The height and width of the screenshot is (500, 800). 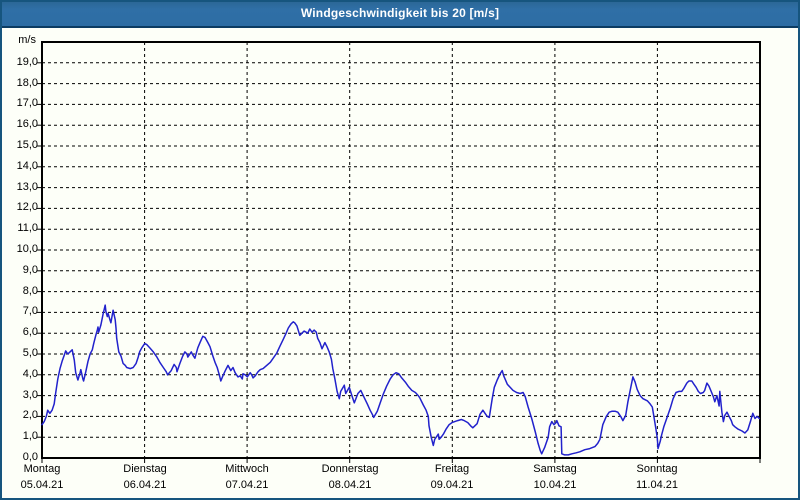 What do you see at coordinates (30, 395) in the screenshot?
I see `y-axis-tick-label: 3,0` at bounding box center [30, 395].